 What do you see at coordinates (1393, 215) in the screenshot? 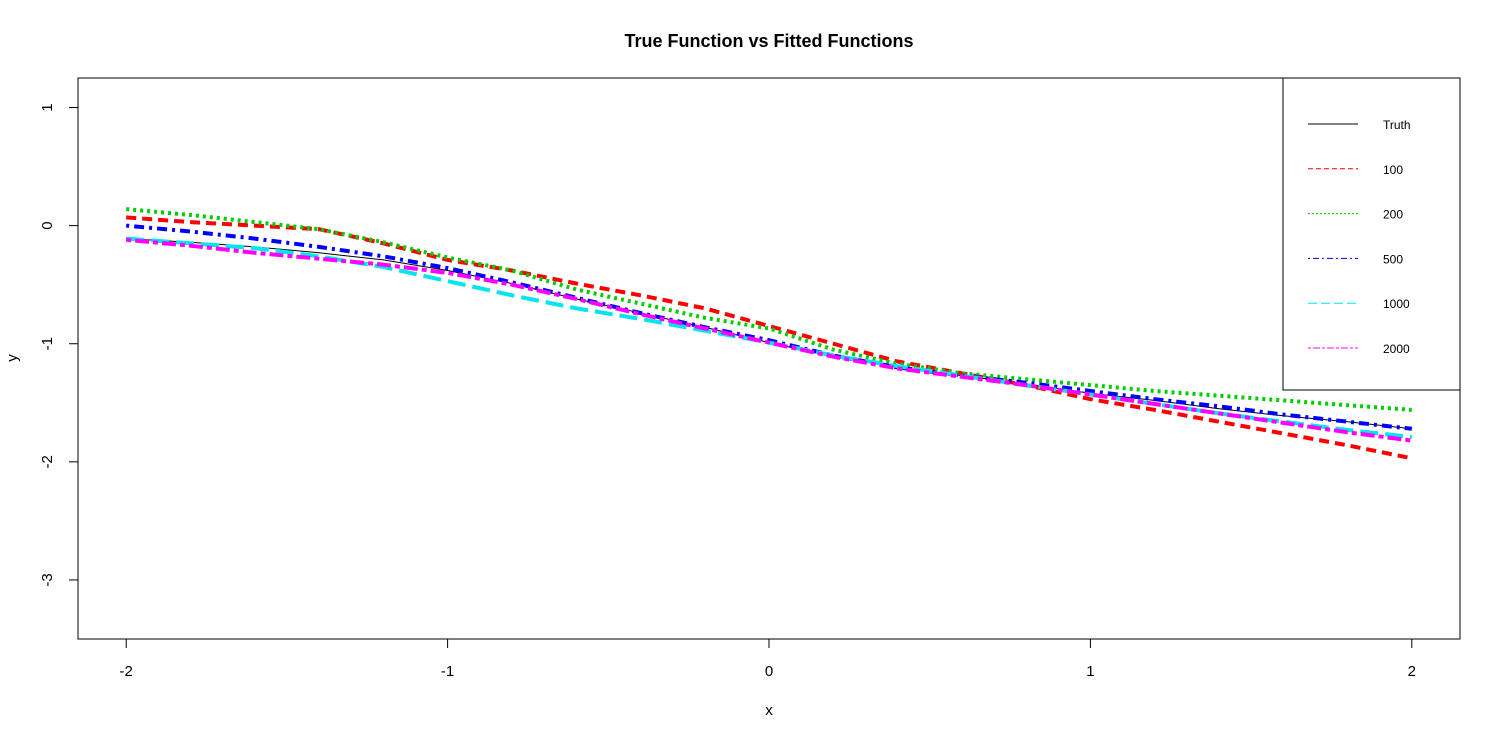
I see `legend-label-200: 200` at bounding box center [1393, 215].